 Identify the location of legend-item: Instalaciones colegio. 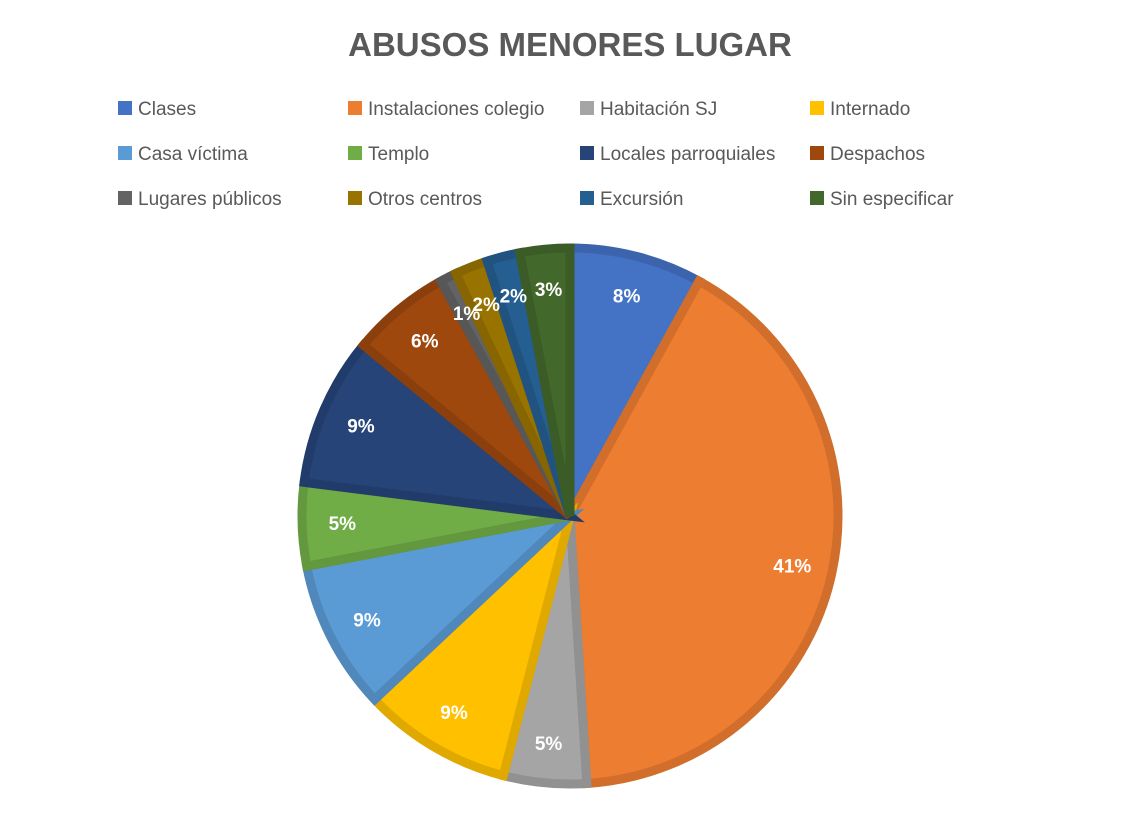
(446, 109).